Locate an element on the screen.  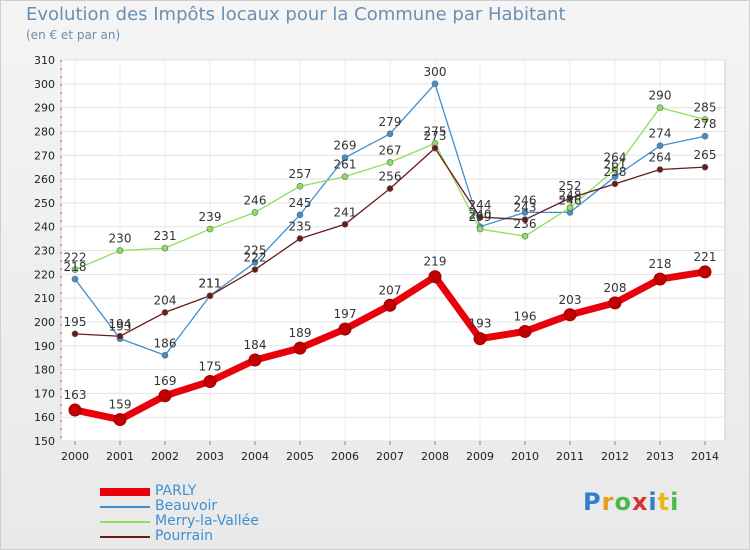
data-label: 197 is located at coordinates (345, 314).